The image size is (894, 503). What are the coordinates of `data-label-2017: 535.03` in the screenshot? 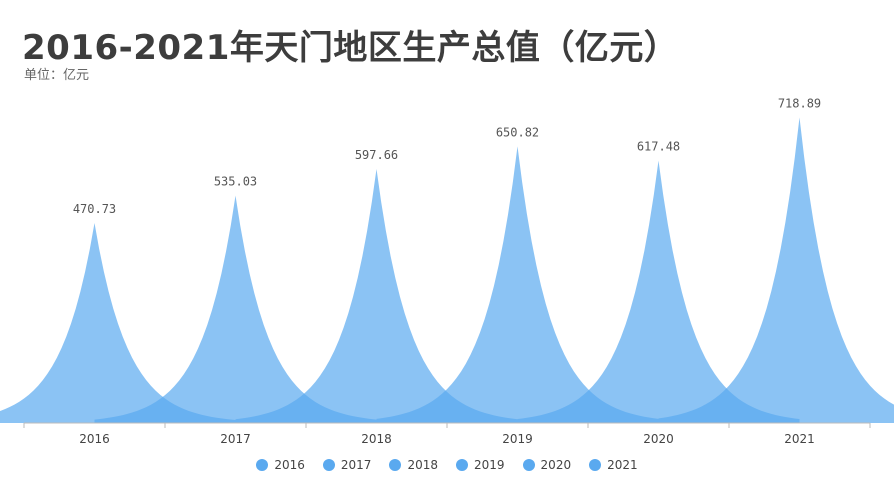 It's located at (235, 182).